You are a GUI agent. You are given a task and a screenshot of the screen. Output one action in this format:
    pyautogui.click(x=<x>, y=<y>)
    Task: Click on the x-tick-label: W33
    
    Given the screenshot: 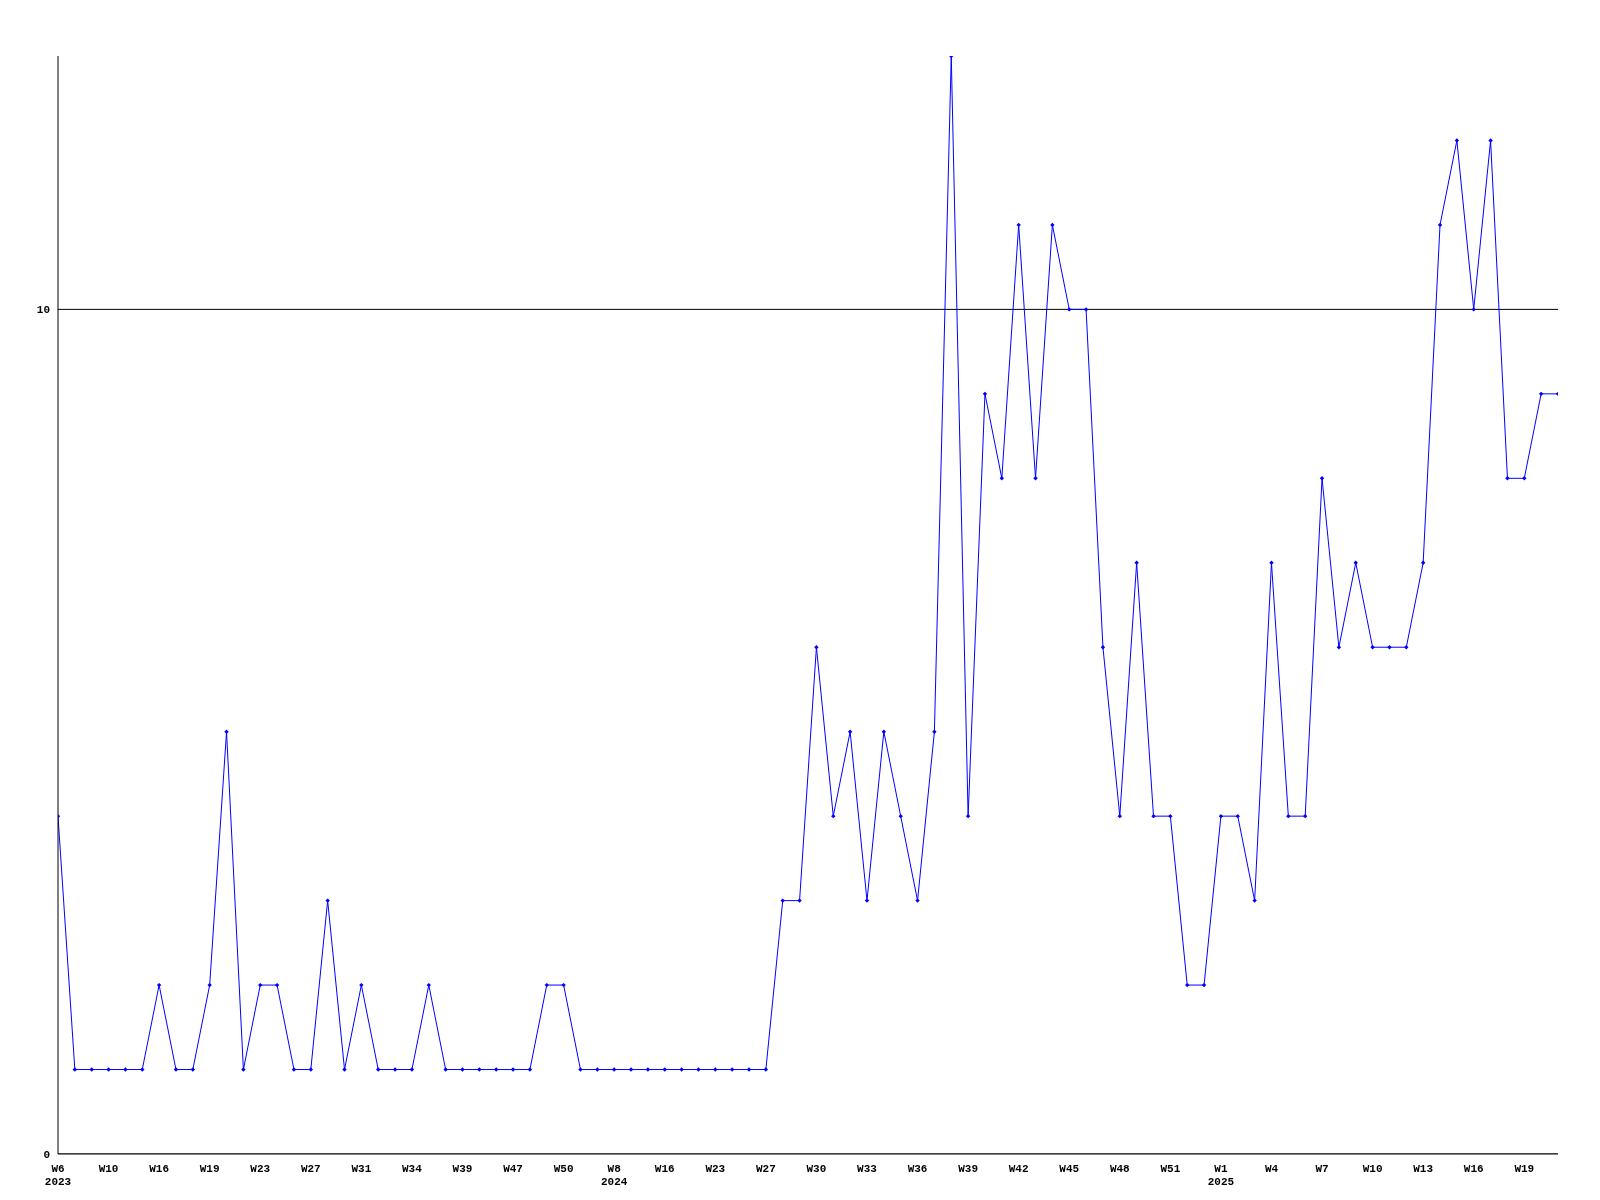 What is the action you would take?
    pyautogui.click(x=867, y=1169)
    